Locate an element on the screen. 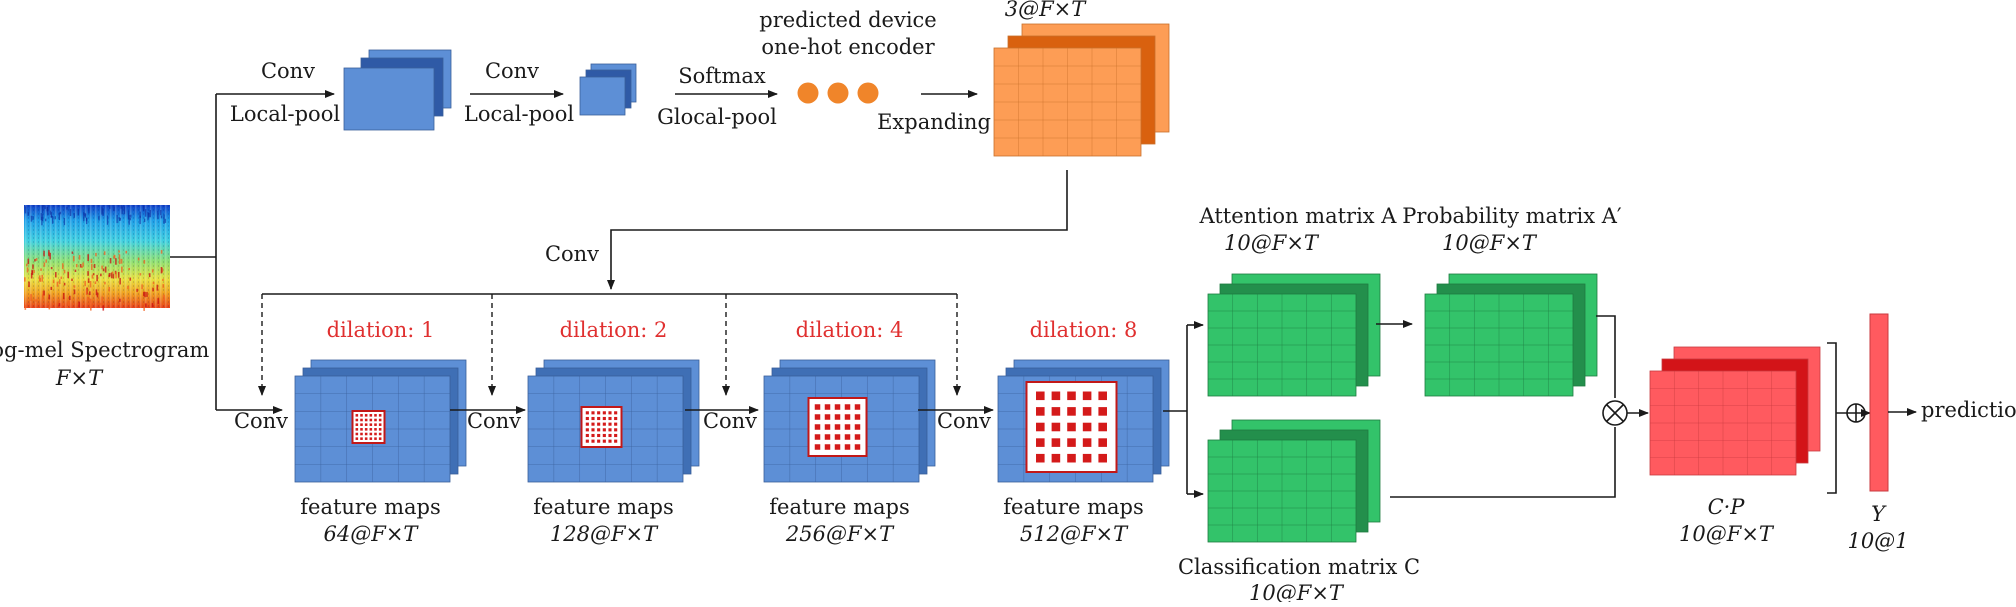 The height and width of the screenshot is (607, 2016). sum-bracket is located at coordinates (1832, 418).